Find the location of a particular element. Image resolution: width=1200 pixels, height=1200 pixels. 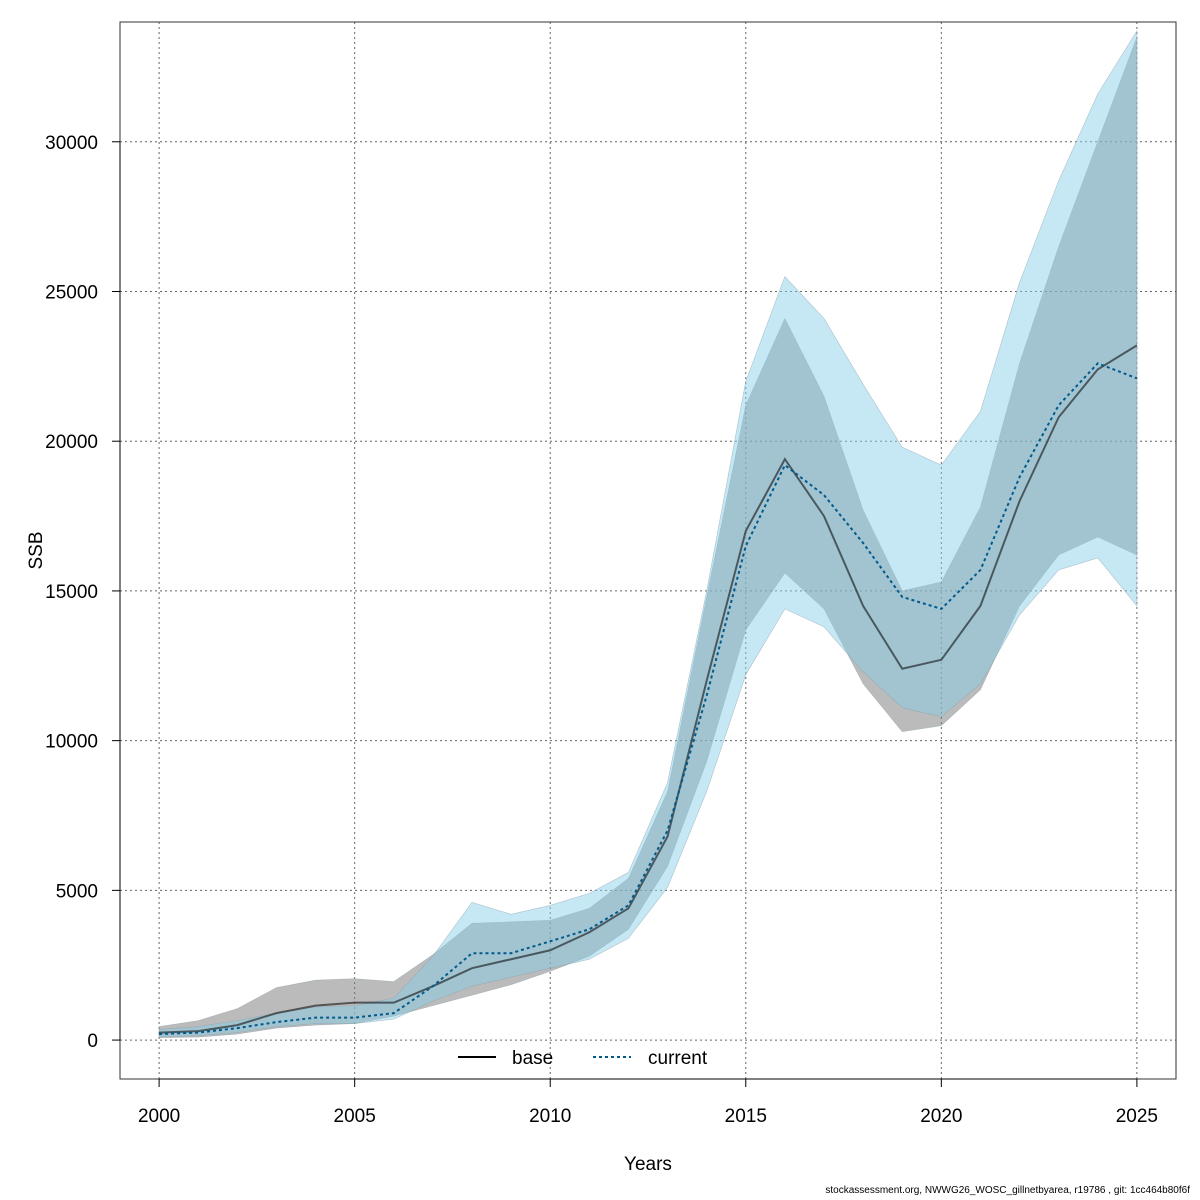

y-tick-label: 30000 is located at coordinates (71, 143).